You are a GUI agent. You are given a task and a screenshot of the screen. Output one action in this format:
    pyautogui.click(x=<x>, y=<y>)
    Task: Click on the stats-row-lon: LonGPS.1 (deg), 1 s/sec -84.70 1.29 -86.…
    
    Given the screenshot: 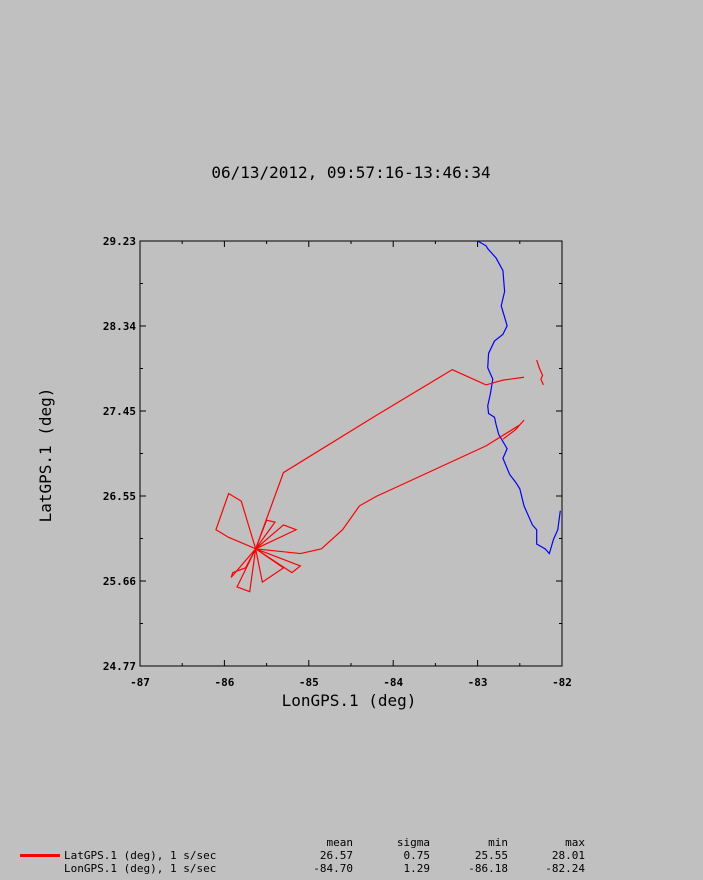 What is the action you would take?
    pyautogui.click(x=308, y=868)
    